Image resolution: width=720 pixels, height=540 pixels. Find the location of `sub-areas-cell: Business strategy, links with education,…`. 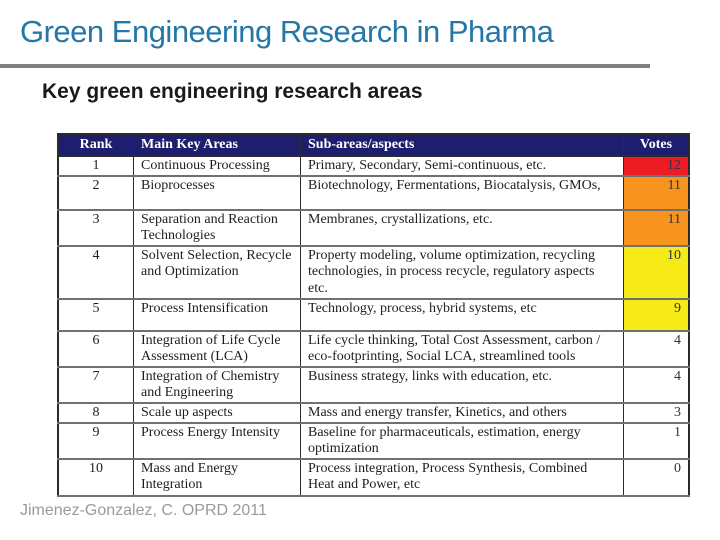

sub-areas-cell: Business strategy, links with education,… is located at coordinates (462, 385).